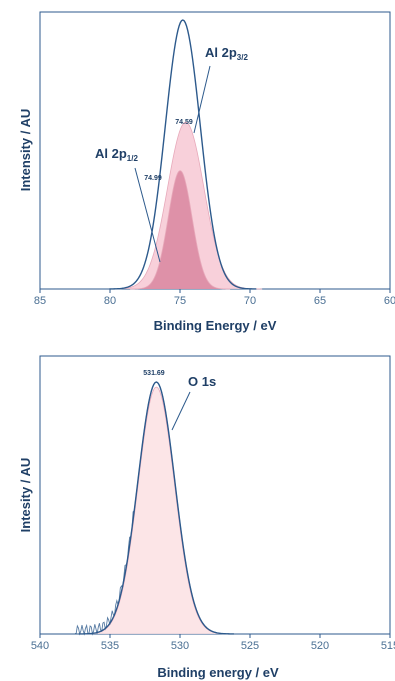 This screenshot has height=681, width=395. I want to click on annotation-arrow-al2p32, so click(202, 99).